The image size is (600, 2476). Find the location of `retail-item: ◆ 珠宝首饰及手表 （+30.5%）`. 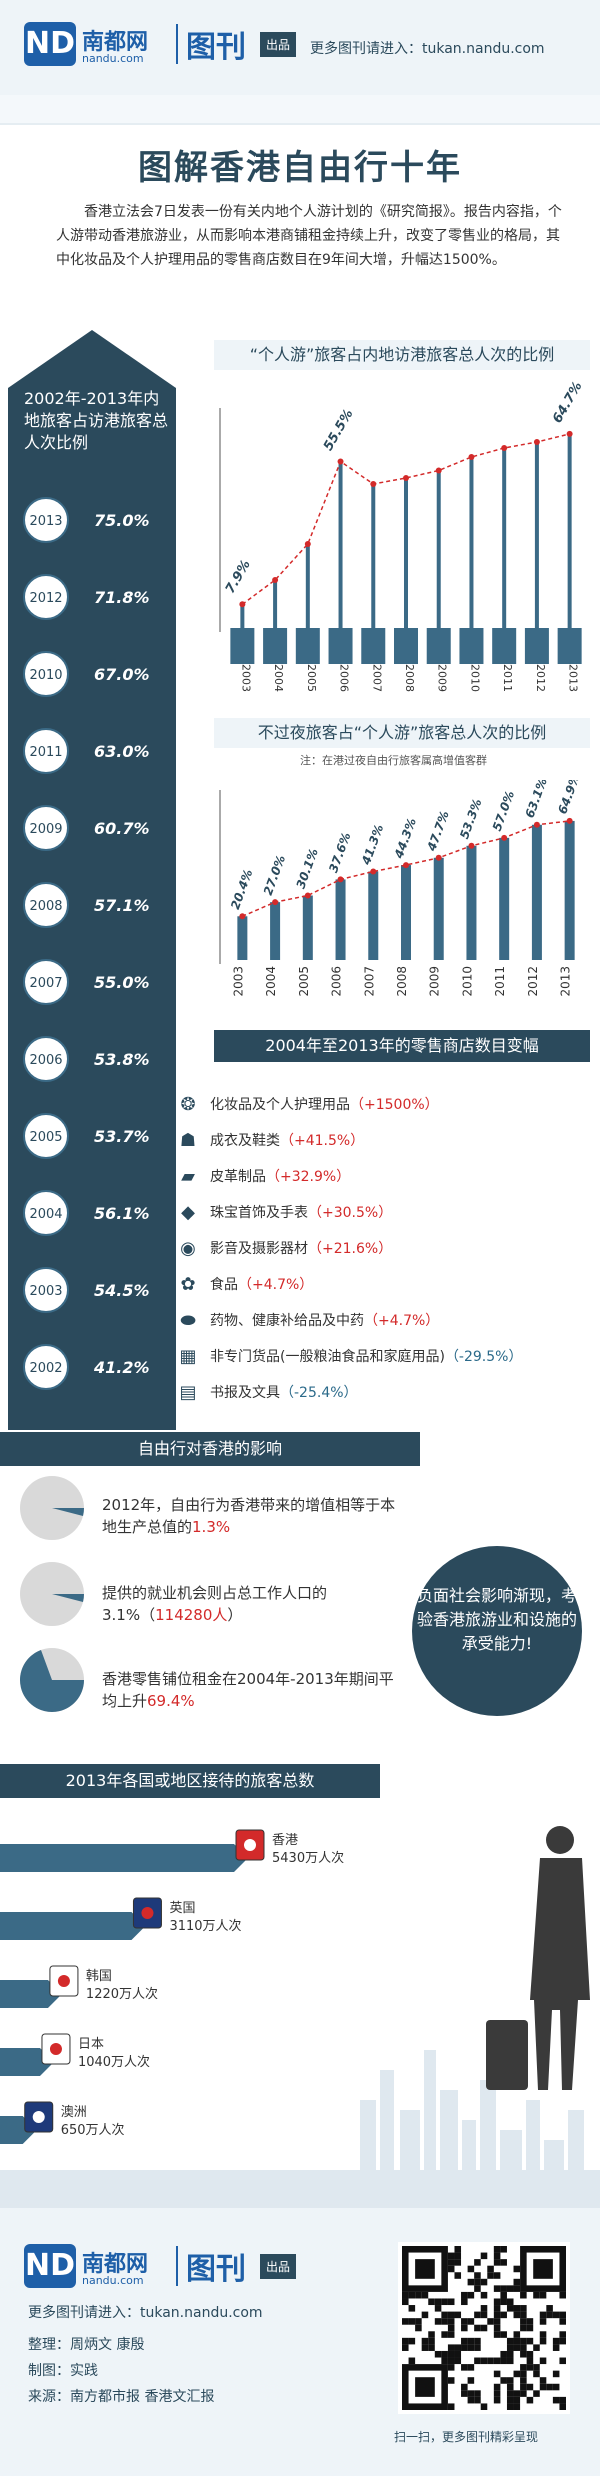

retail-item: ◆ 珠宝首饰及手表 （+30.5%） is located at coordinates (284, 1212).